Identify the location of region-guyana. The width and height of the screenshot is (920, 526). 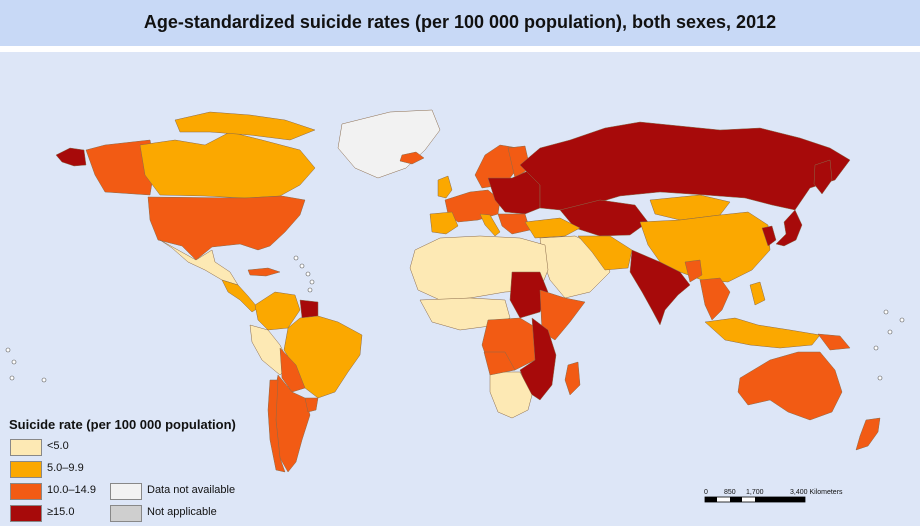
(309, 309).